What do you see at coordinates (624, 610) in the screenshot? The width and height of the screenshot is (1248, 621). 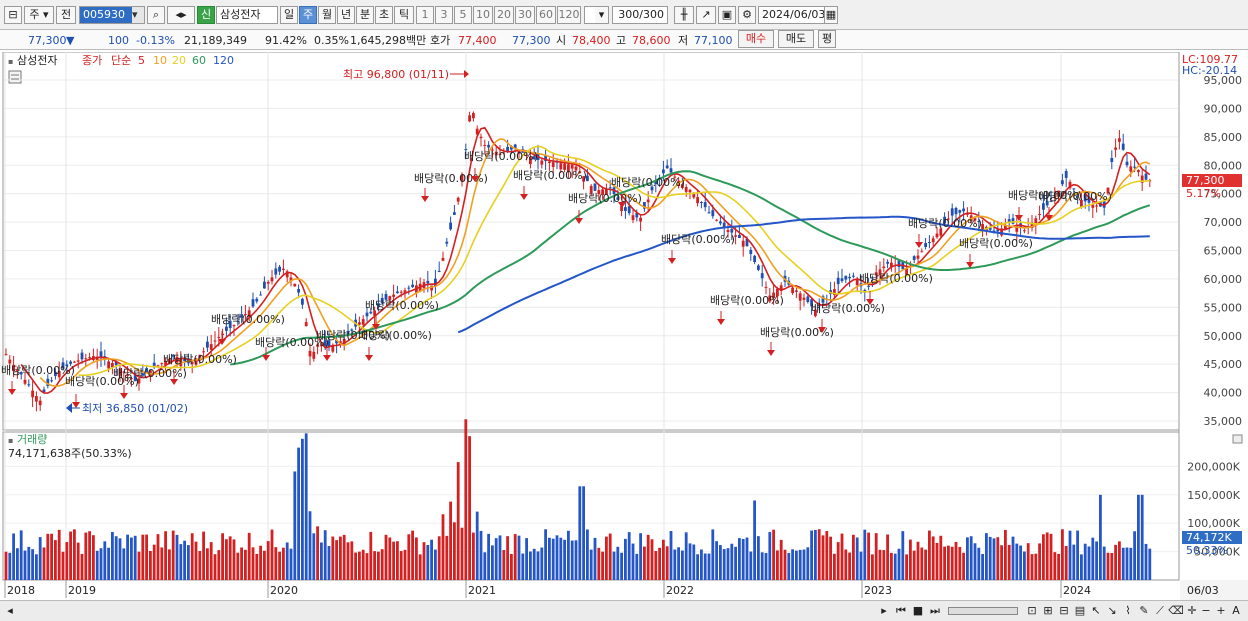 I see `scroll-bar: ◂ ▸ ⏮ ■ ⏭ ⊡ ⊞ ⊟ ▤ ↖ ↘ ⌇ ✎ ⟋ ⌫ ✛ − + A` at bounding box center [624, 610].